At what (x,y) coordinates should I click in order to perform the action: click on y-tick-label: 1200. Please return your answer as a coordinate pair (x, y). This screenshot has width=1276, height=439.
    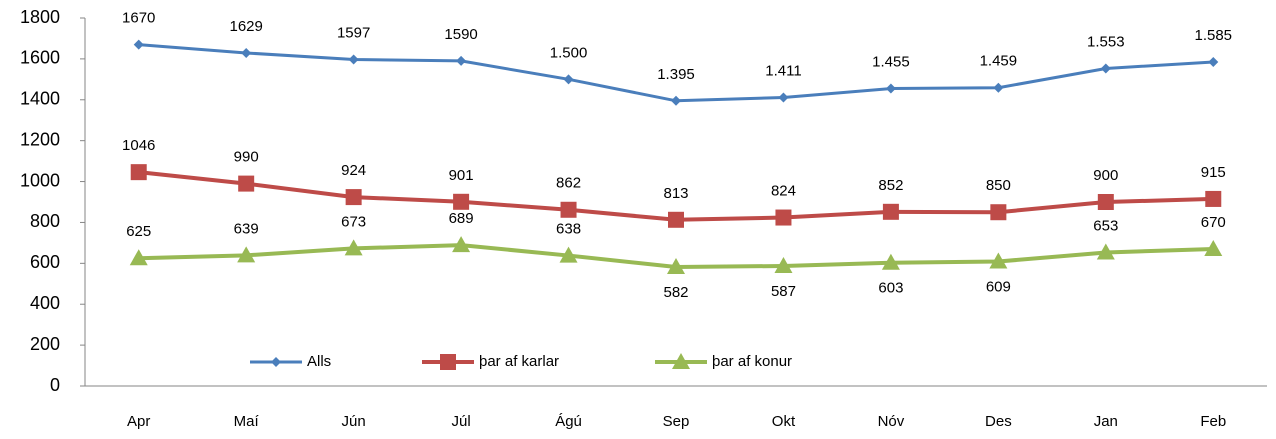
    Looking at the image, I should click on (40, 139).